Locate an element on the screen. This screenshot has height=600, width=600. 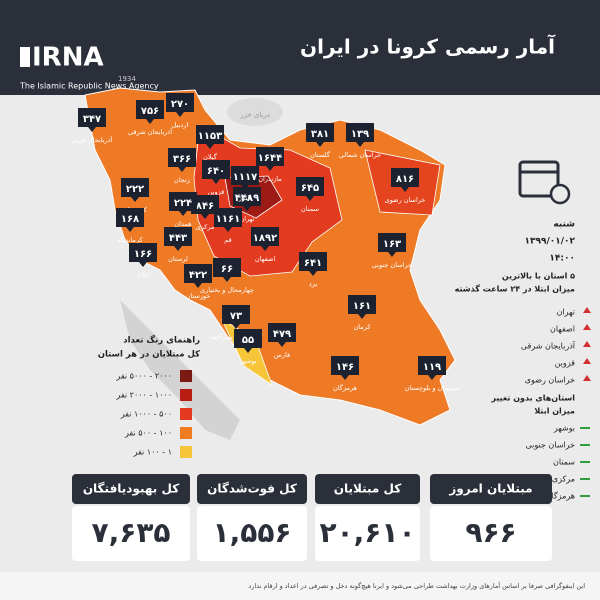
same-title: میزان ابتلا is located at coordinates (554, 411).